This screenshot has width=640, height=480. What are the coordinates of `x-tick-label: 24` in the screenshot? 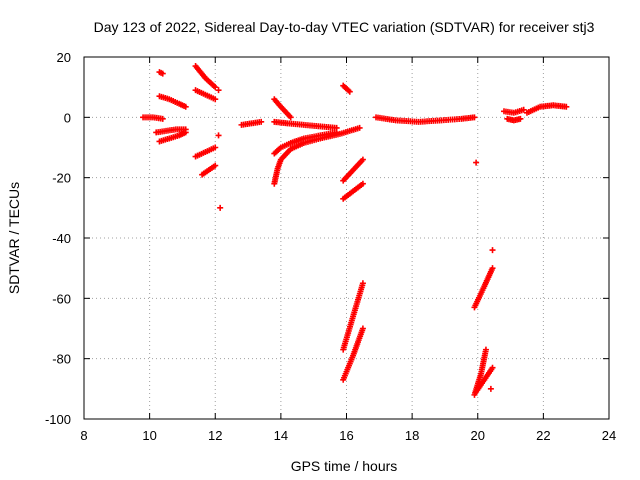 It's located at (609, 435).